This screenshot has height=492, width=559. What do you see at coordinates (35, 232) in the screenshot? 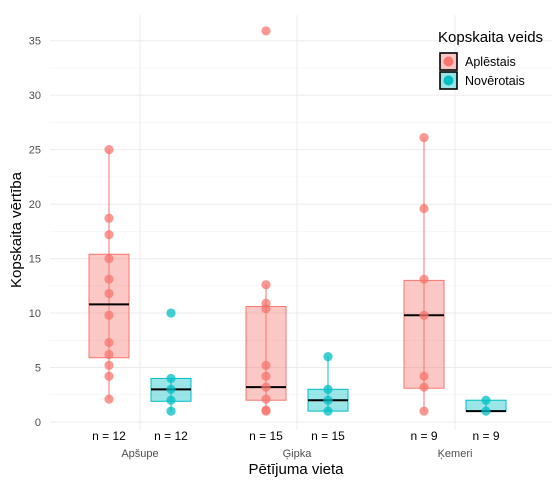
I see `y-axis-ticks: 0 5 10 15 20 25 30 35` at bounding box center [35, 232].